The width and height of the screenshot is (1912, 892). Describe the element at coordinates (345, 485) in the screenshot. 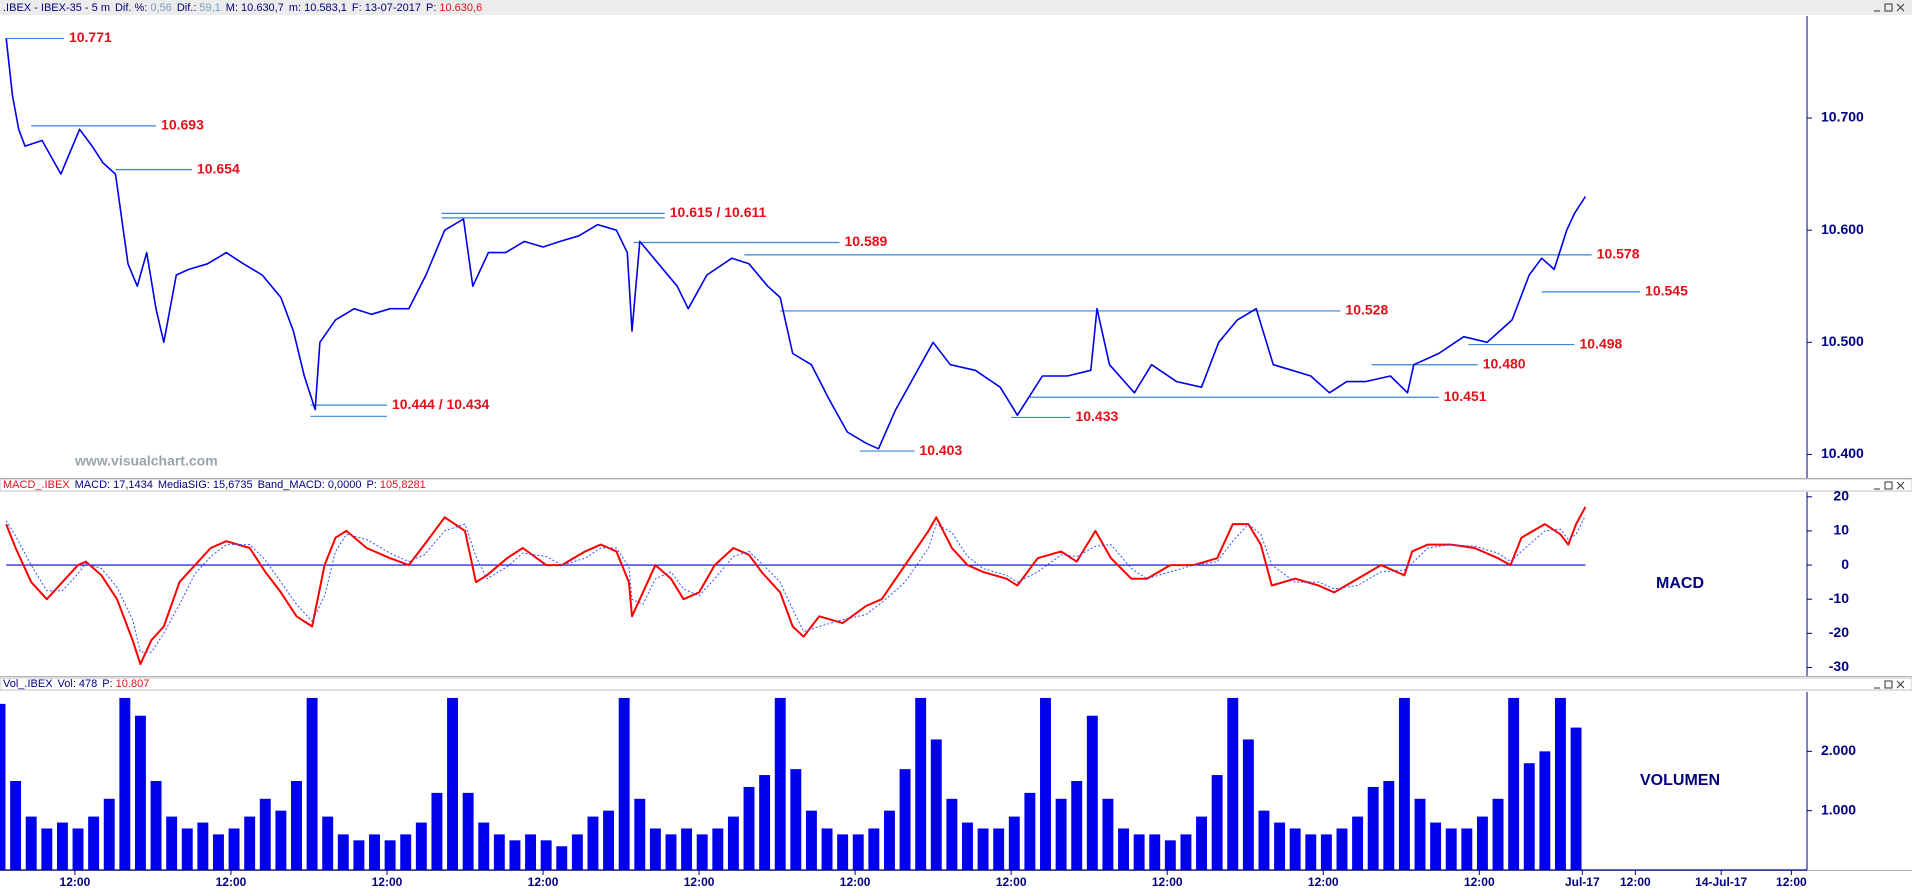

I see `stat-value: 0,0000` at that location.